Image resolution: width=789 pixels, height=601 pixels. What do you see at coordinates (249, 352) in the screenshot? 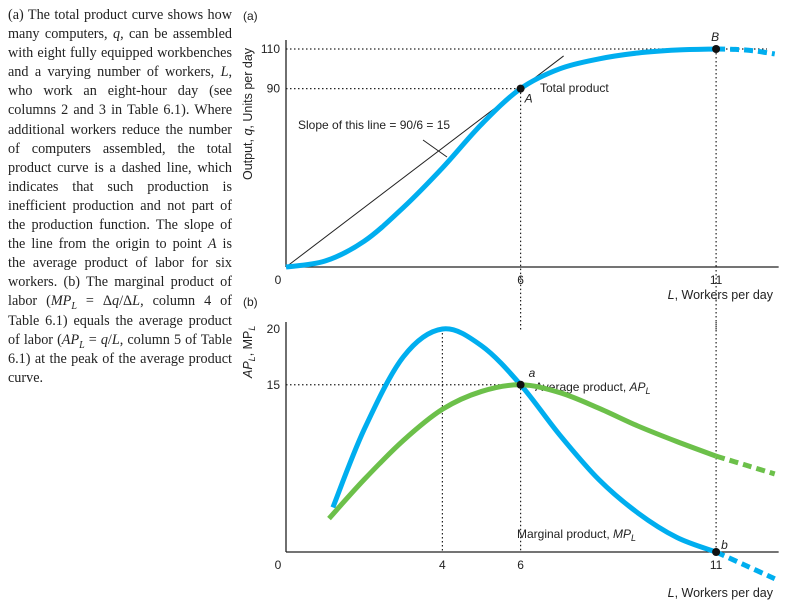
I see `panel-b-ylabel: APL, MPL` at bounding box center [249, 352].